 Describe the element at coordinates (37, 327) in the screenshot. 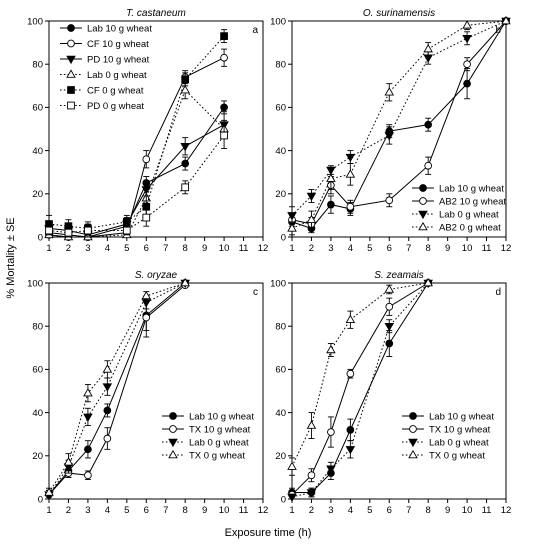

I see `y-tick-label: 80` at that location.